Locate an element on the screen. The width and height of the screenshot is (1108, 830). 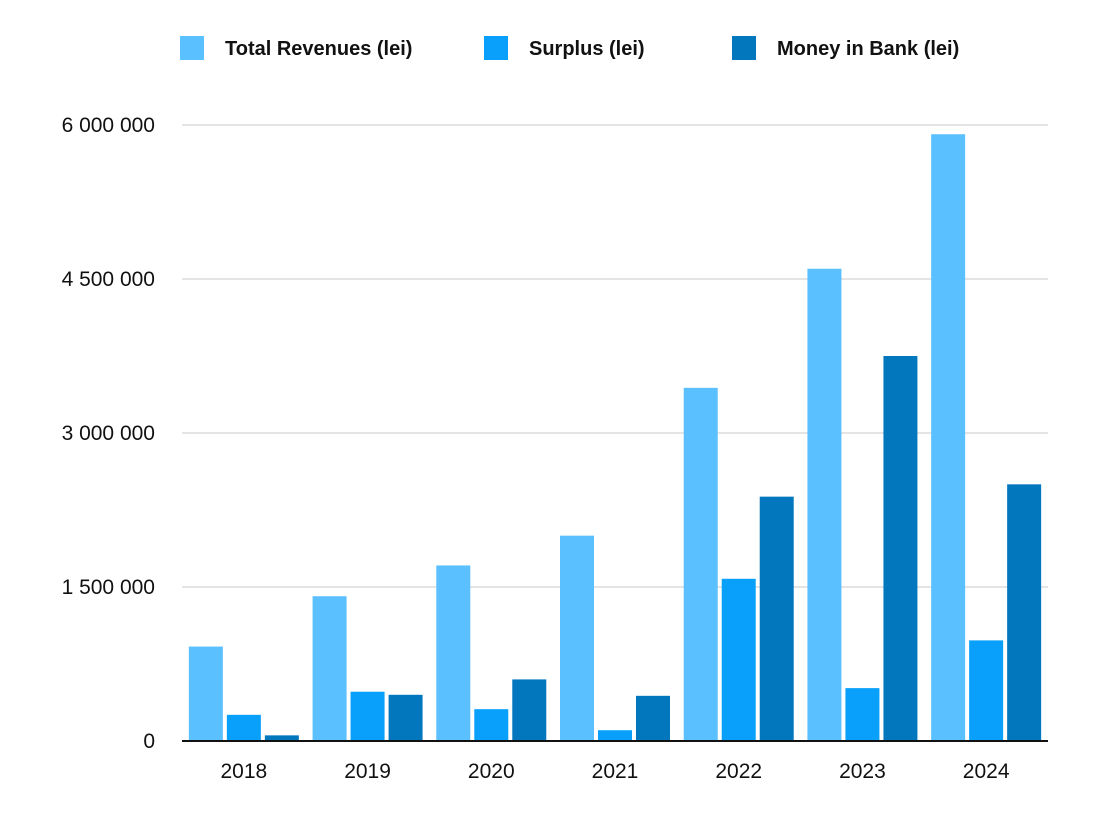
y-tick-label: 3 000 000 is located at coordinates (108, 433).